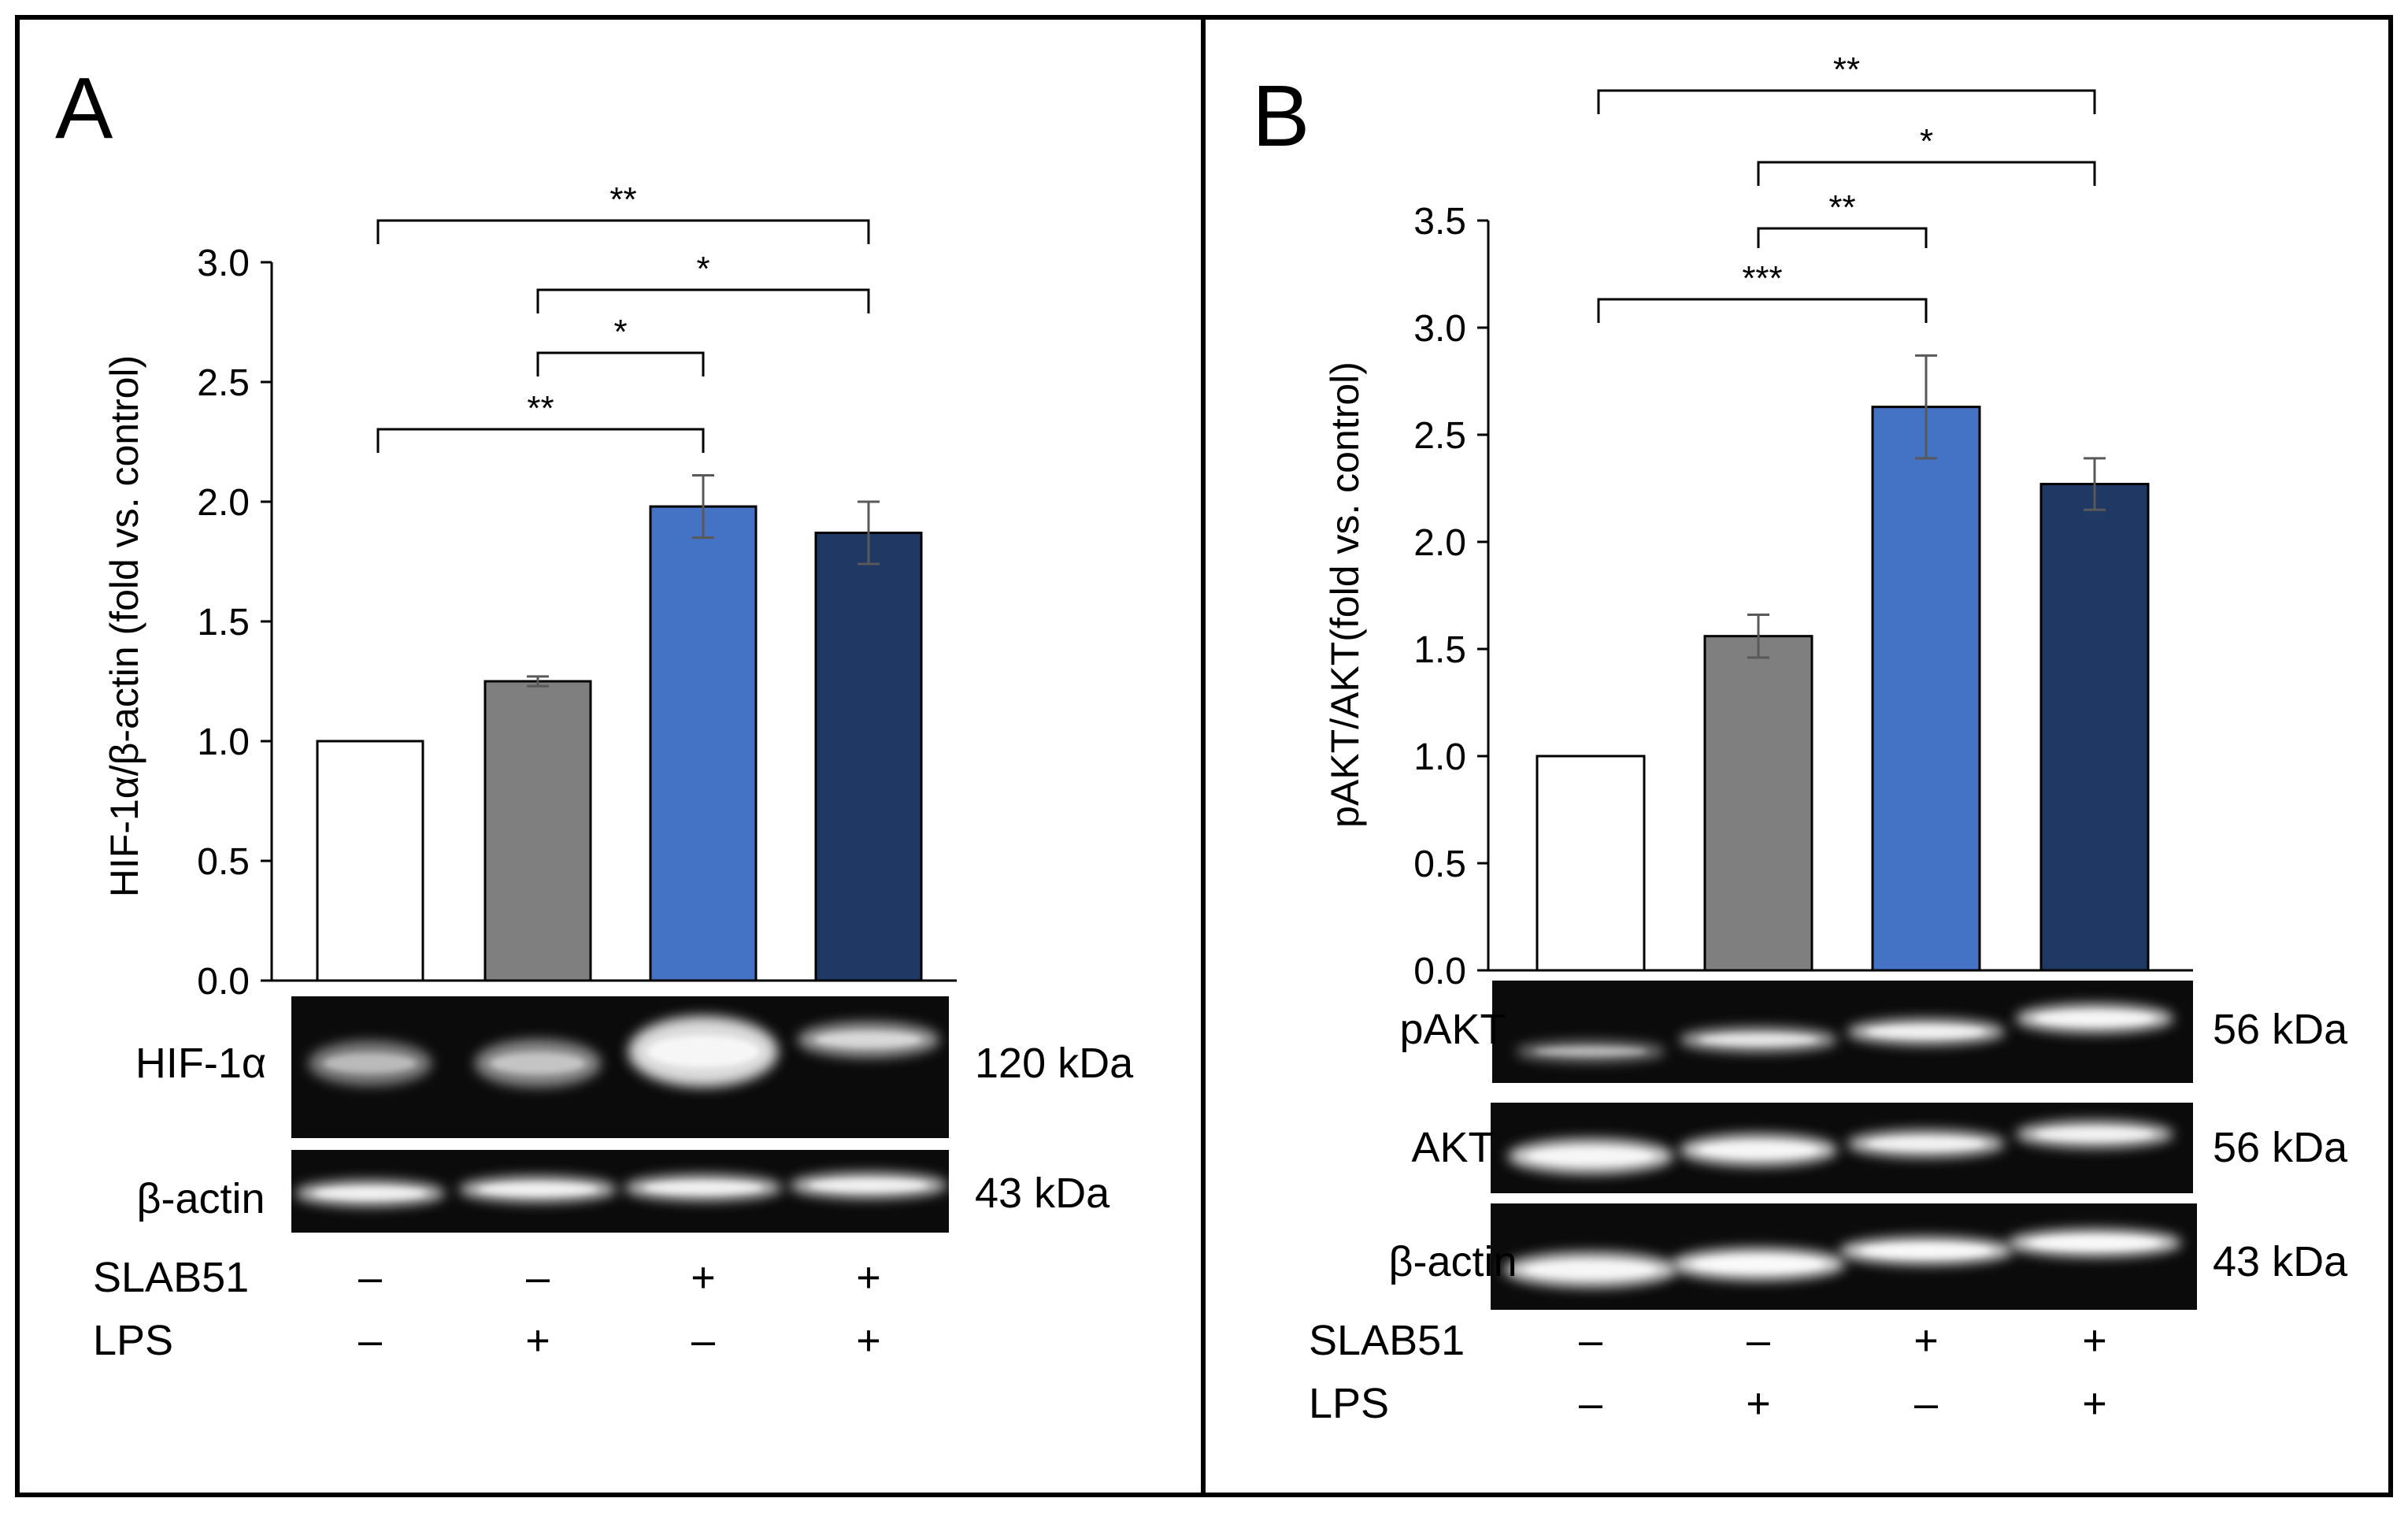 This screenshot has height=1513, width=2408. What do you see at coordinates (1439, 222) in the screenshot?
I see `y-tick-label: 3.5` at bounding box center [1439, 222].